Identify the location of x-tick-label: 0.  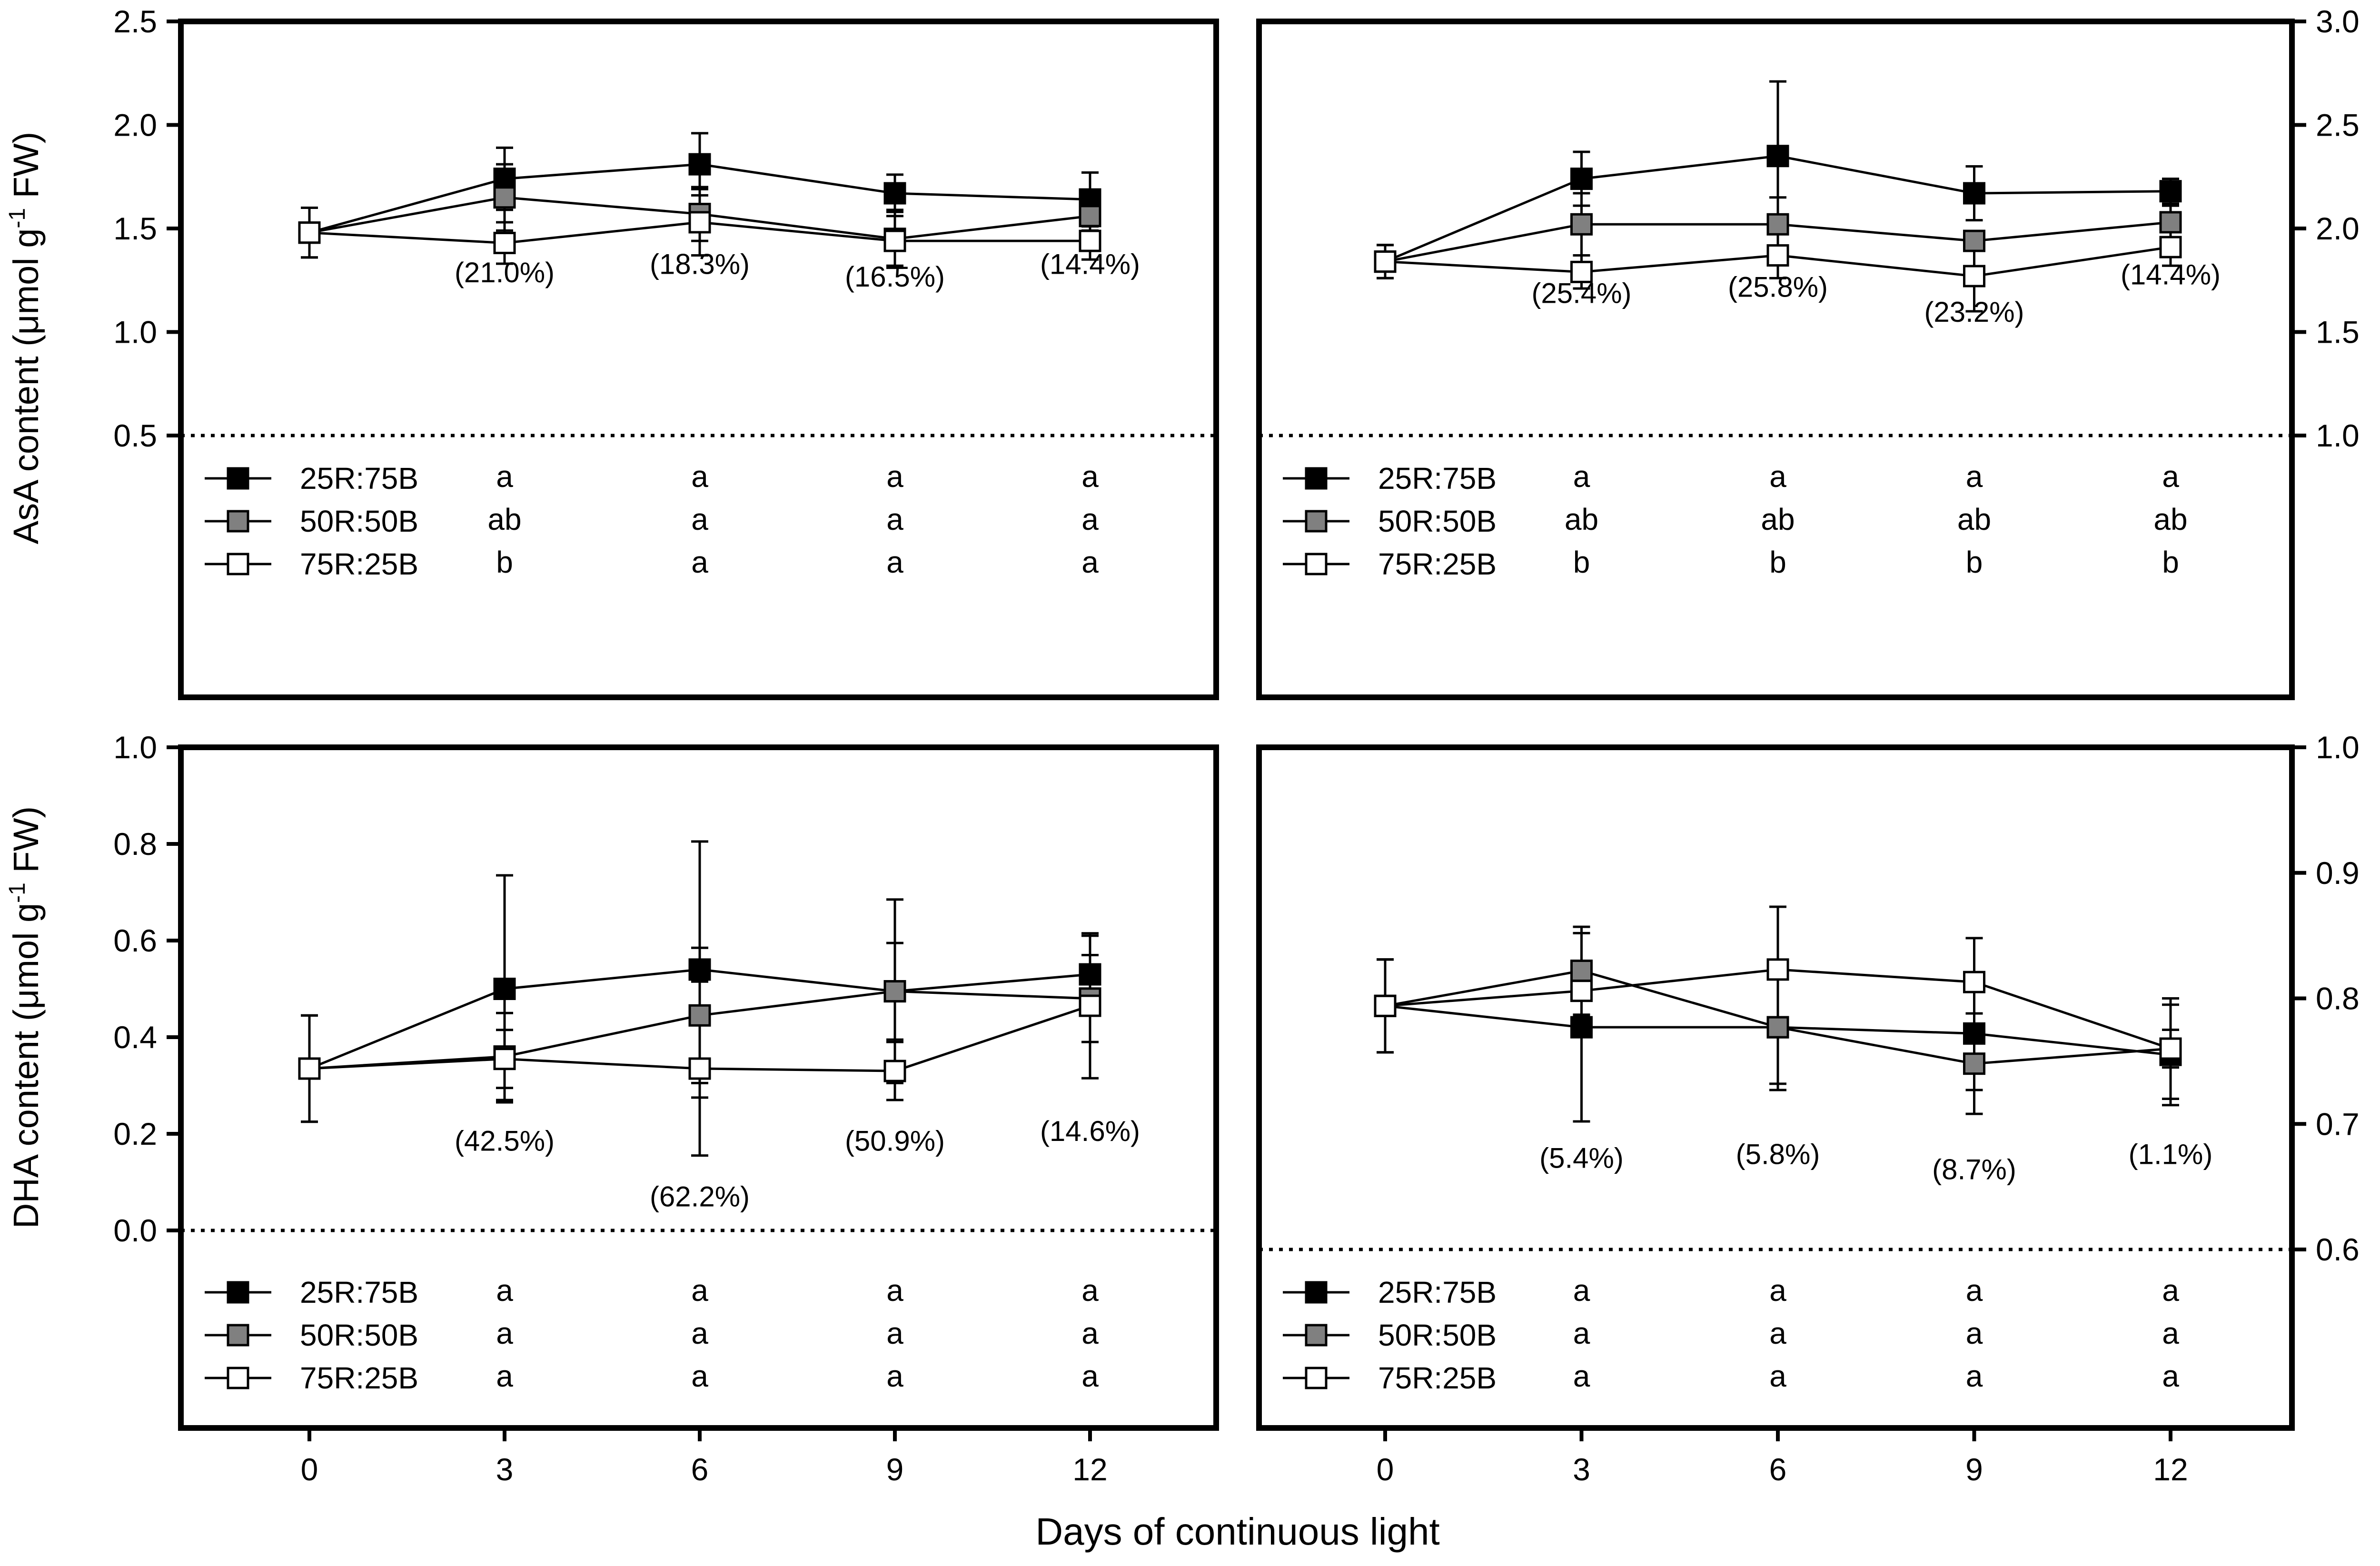
(309, 1469).